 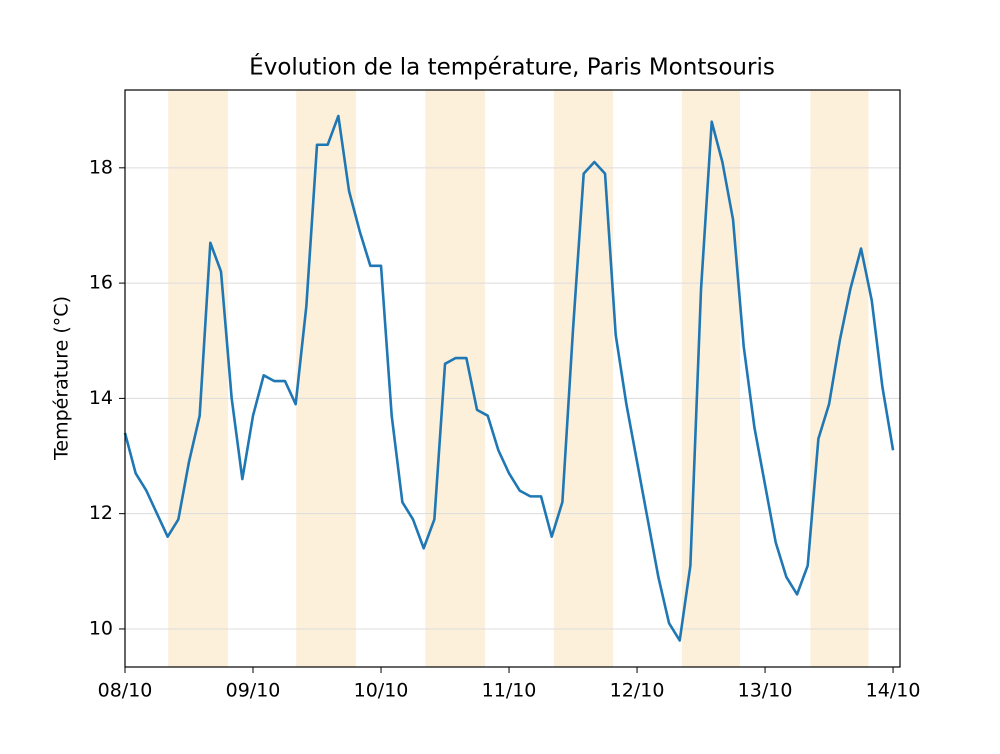 I want to click on y-tick-label: 12, so click(x=101, y=513).